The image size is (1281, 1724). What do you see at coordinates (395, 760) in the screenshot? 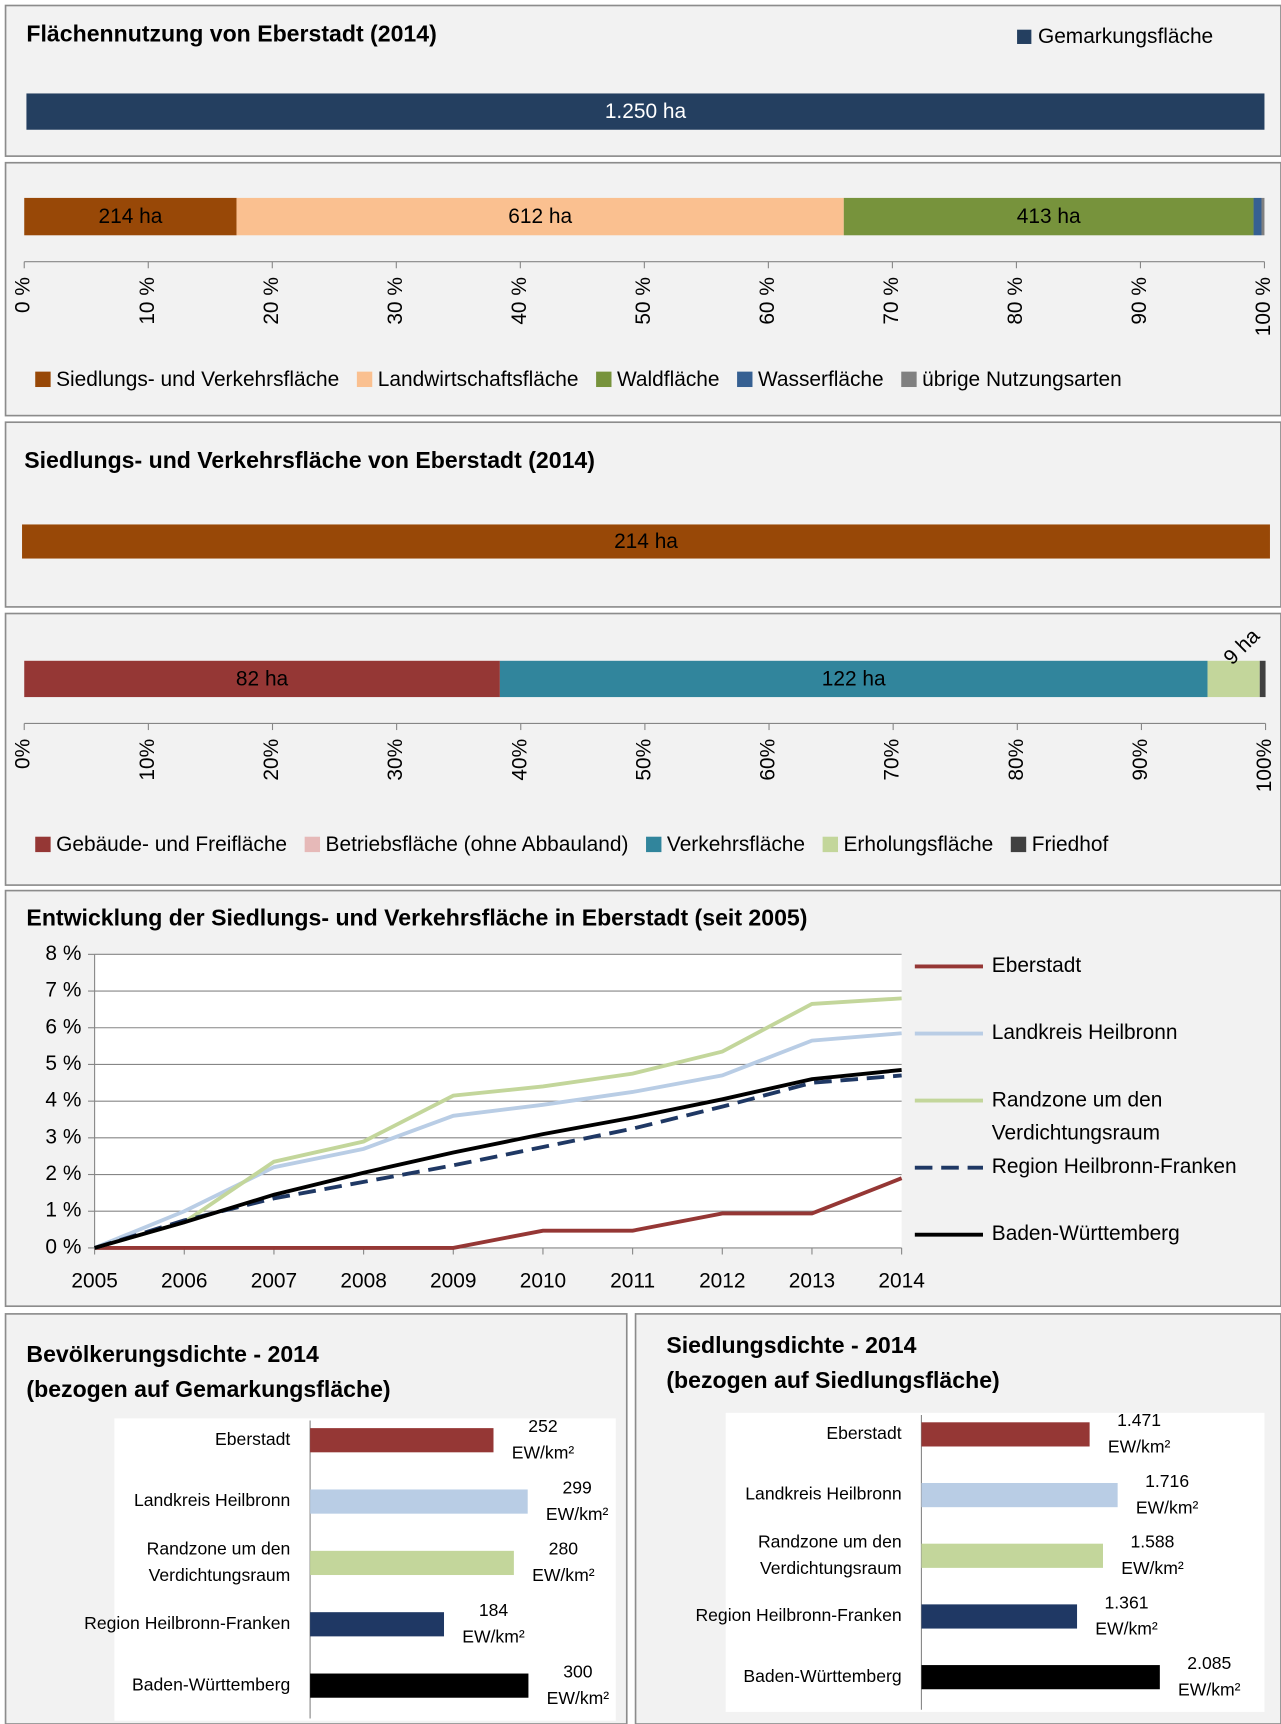
I see `x-tick-label: 30%` at bounding box center [395, 760].